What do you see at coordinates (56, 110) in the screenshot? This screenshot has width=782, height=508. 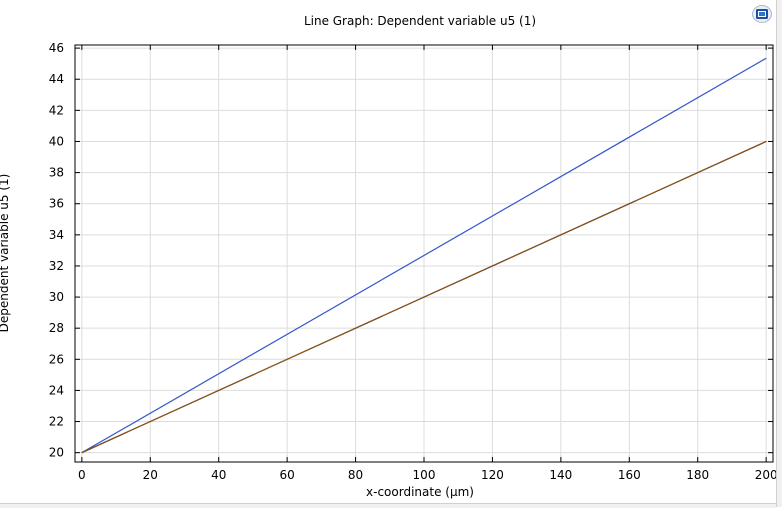 I see `y-tick-label: 42` at bounding box center [56, 110].